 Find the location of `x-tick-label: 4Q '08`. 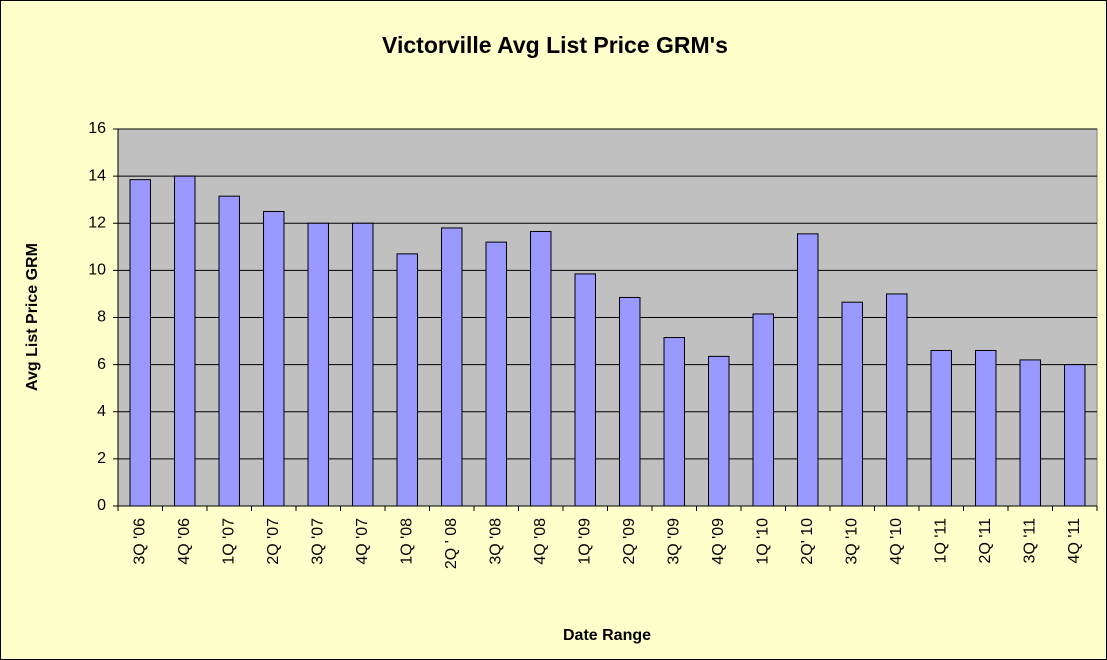

x-tick-label: 4Q '08 is located at coordinates (540, 541).